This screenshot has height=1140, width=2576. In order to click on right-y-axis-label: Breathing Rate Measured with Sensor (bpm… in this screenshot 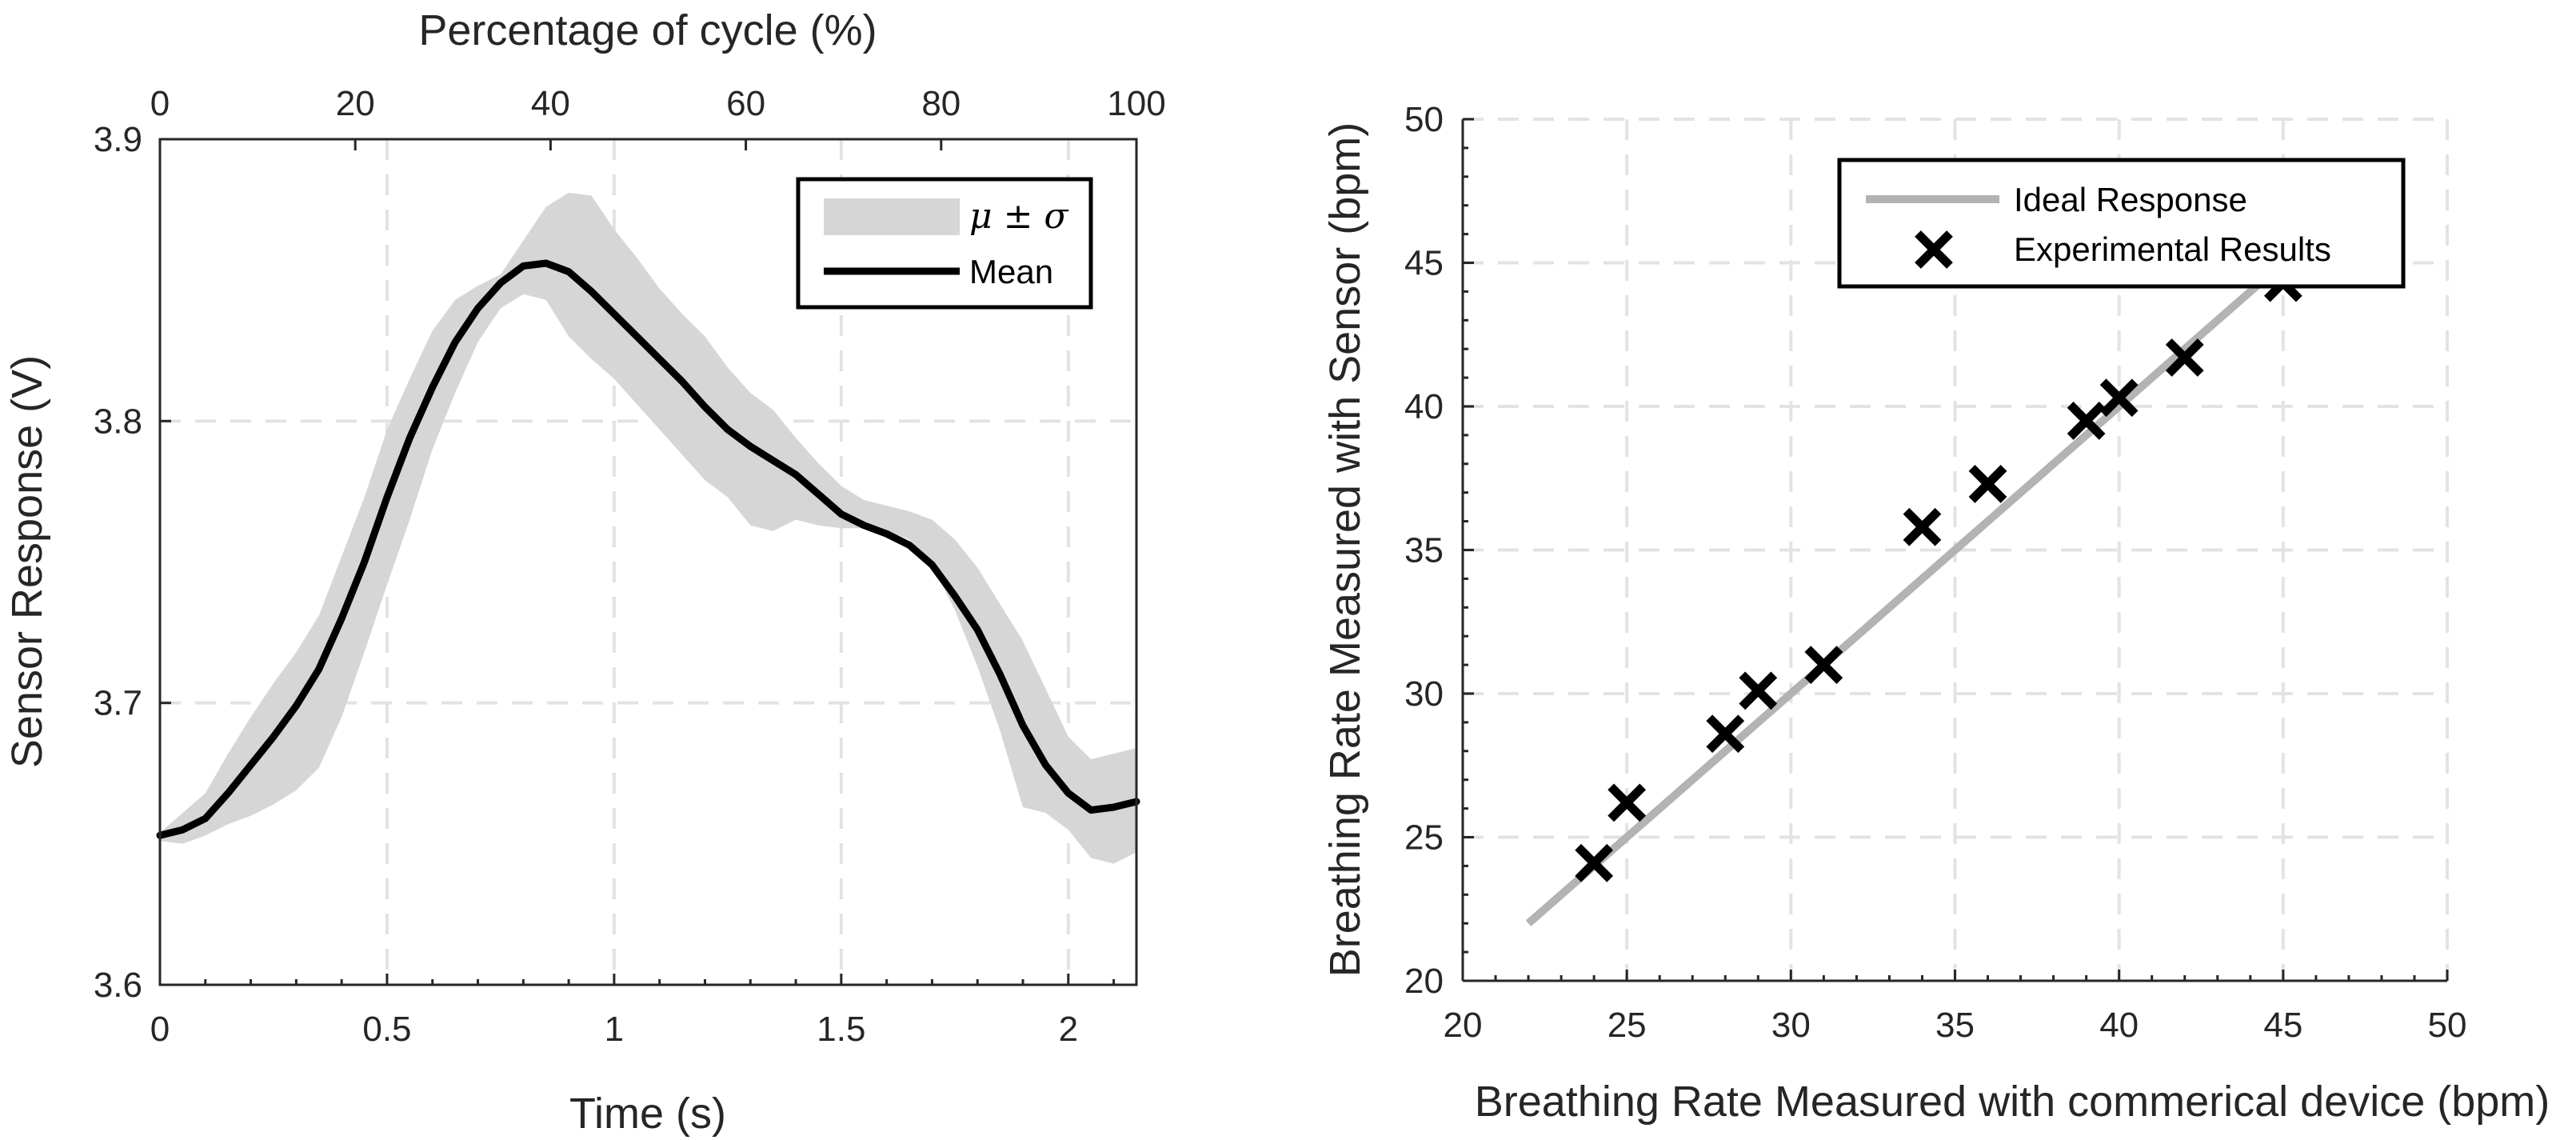, I will do `click(1345, 550)`.